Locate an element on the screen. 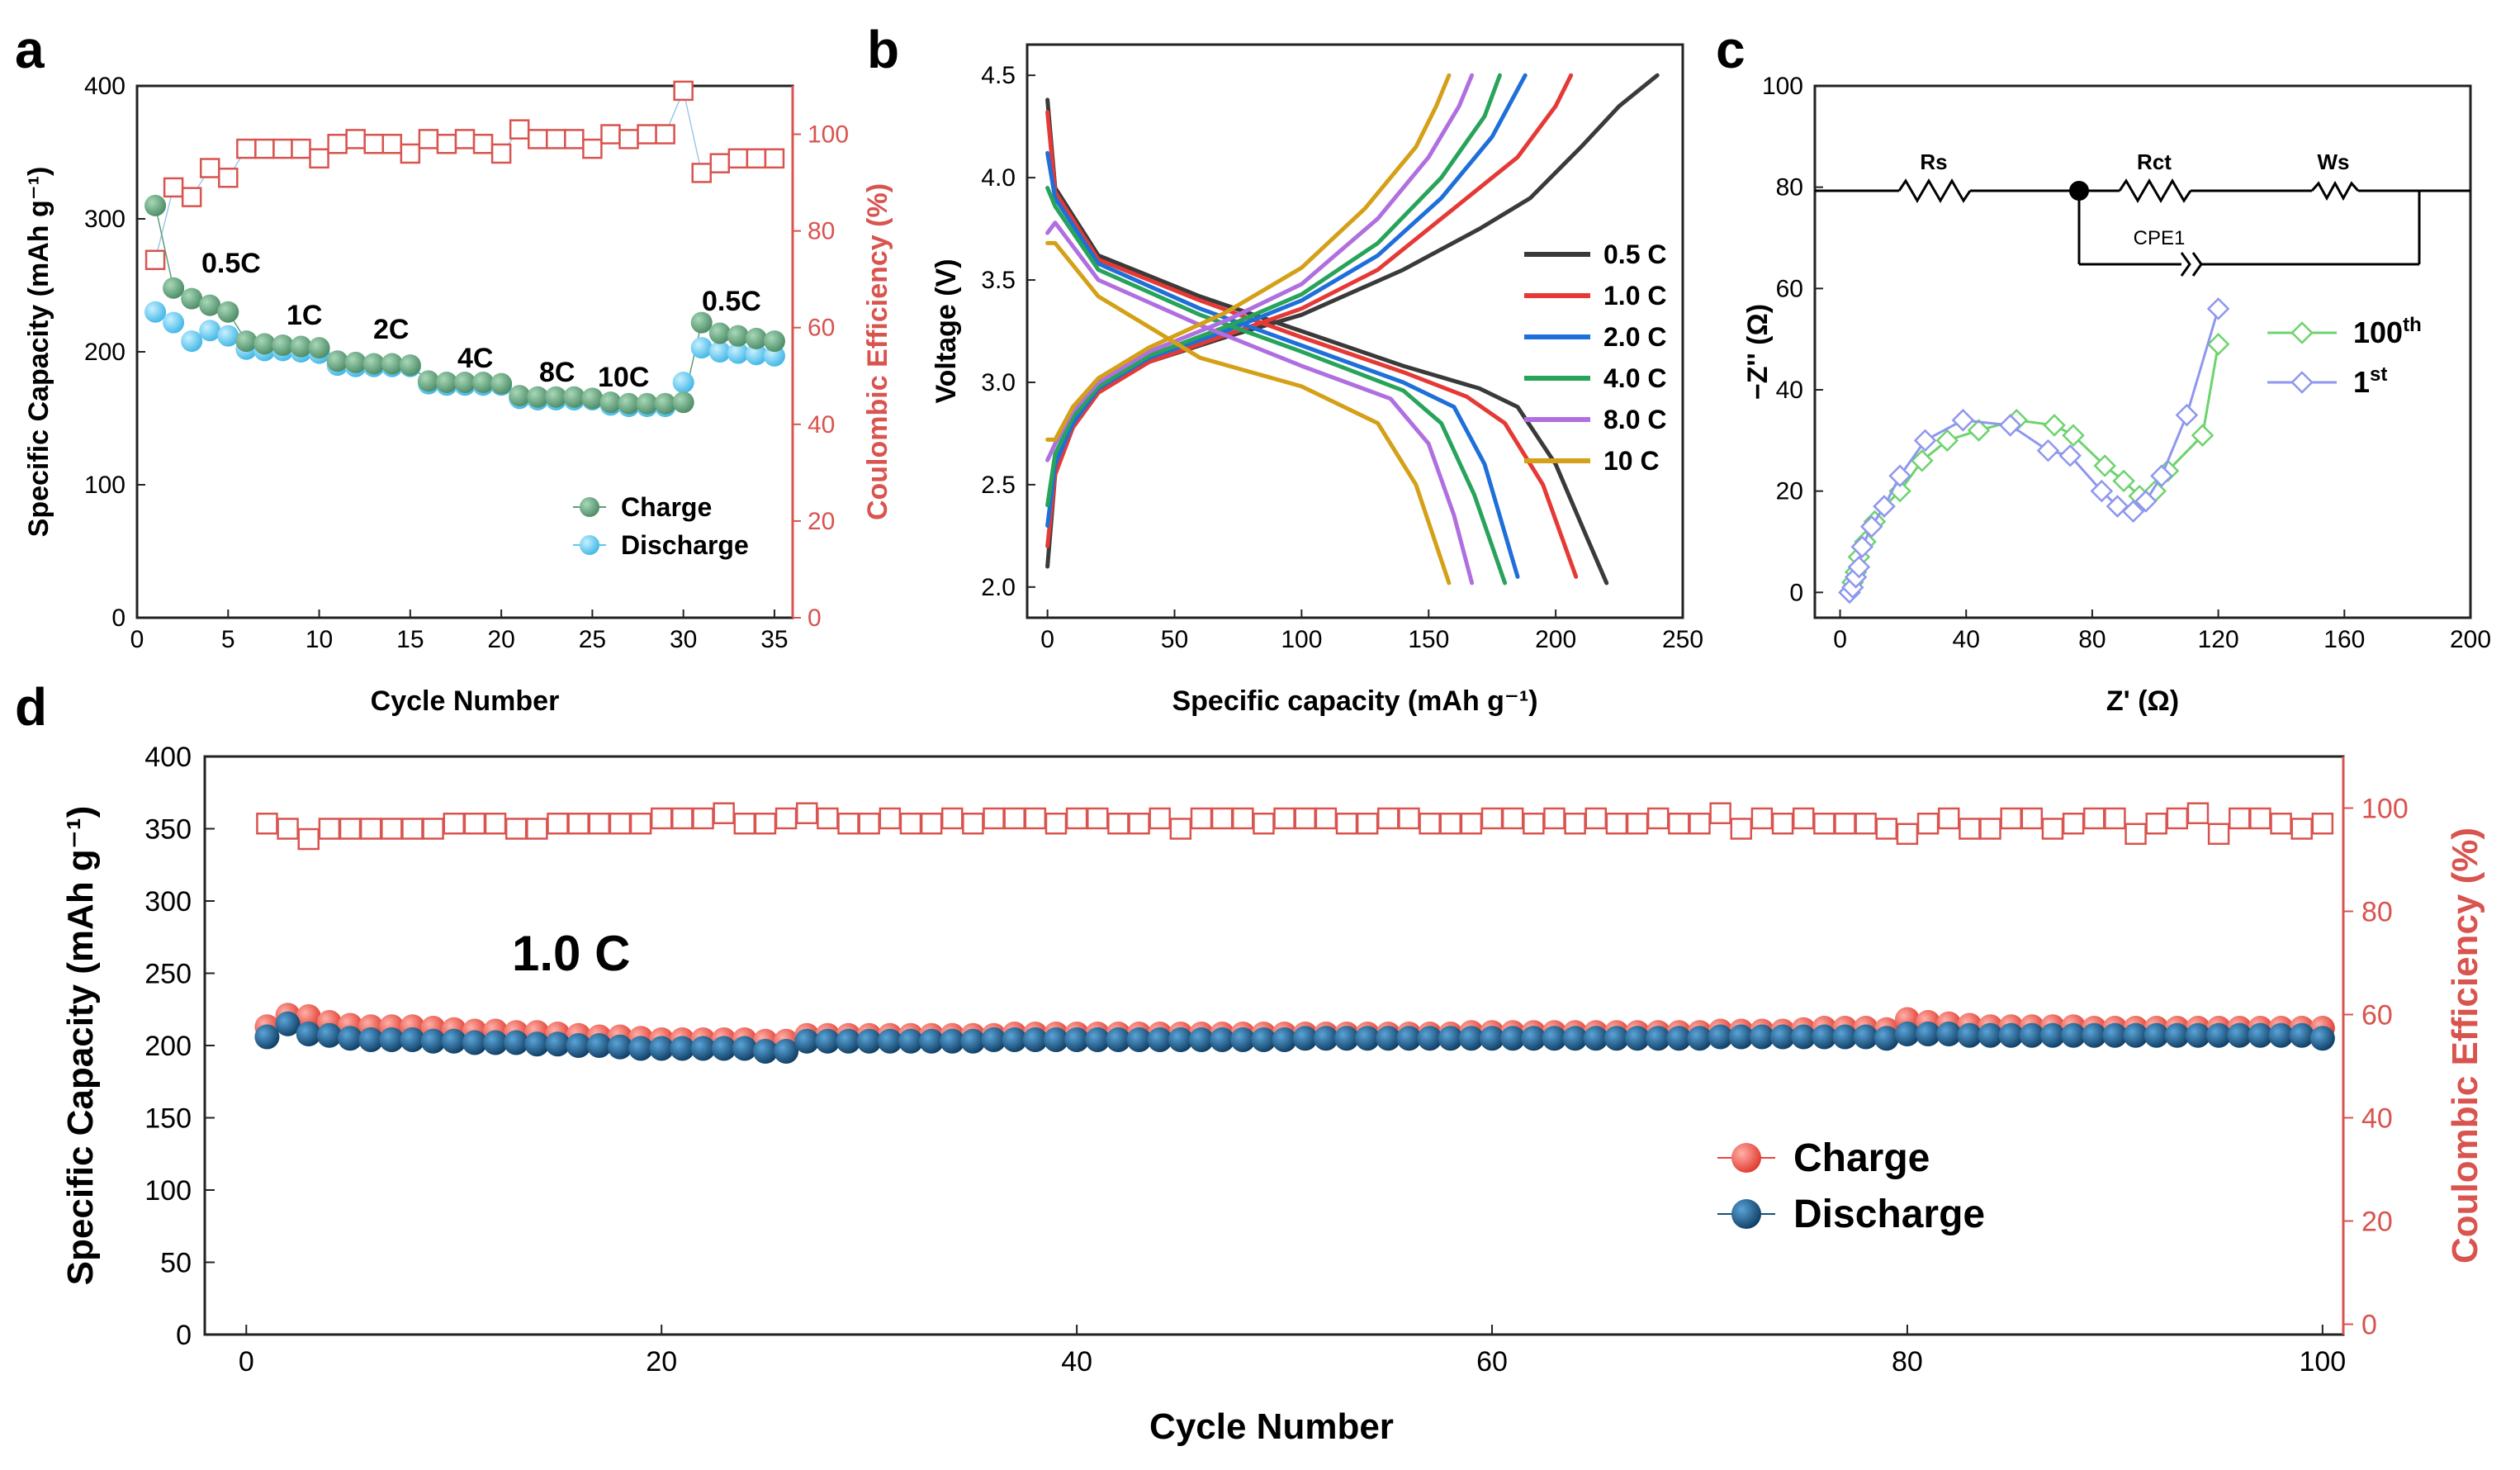 This screenshot has height=1470, width=2520. panel-a-y2label: Coulombic Efficiency (%) is located at coordinates (877, 352).